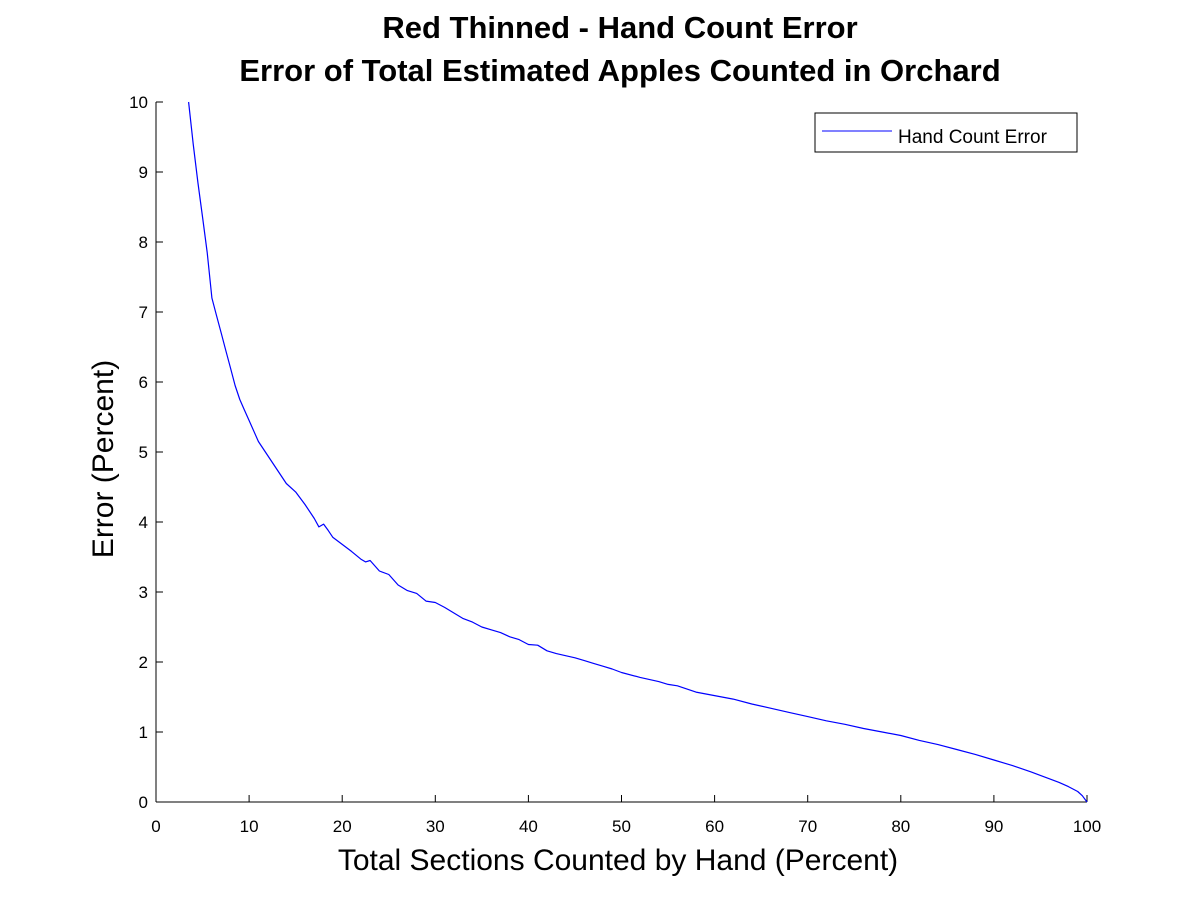  I want to click on x-tick-label: 30, so click(435, 826).